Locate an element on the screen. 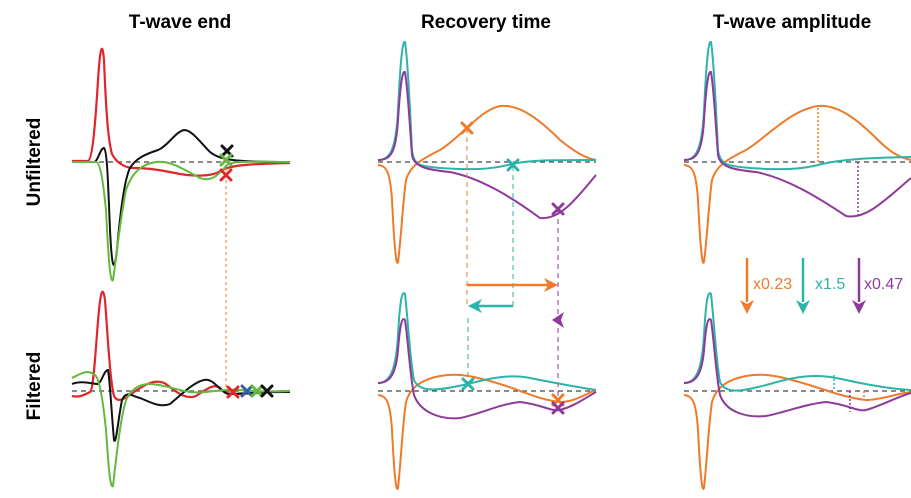 Image resolution: width=911 pixels, height=498 pixels. panel-t-wave-amplitude-unfiltered is located at coordinates (797, 152).